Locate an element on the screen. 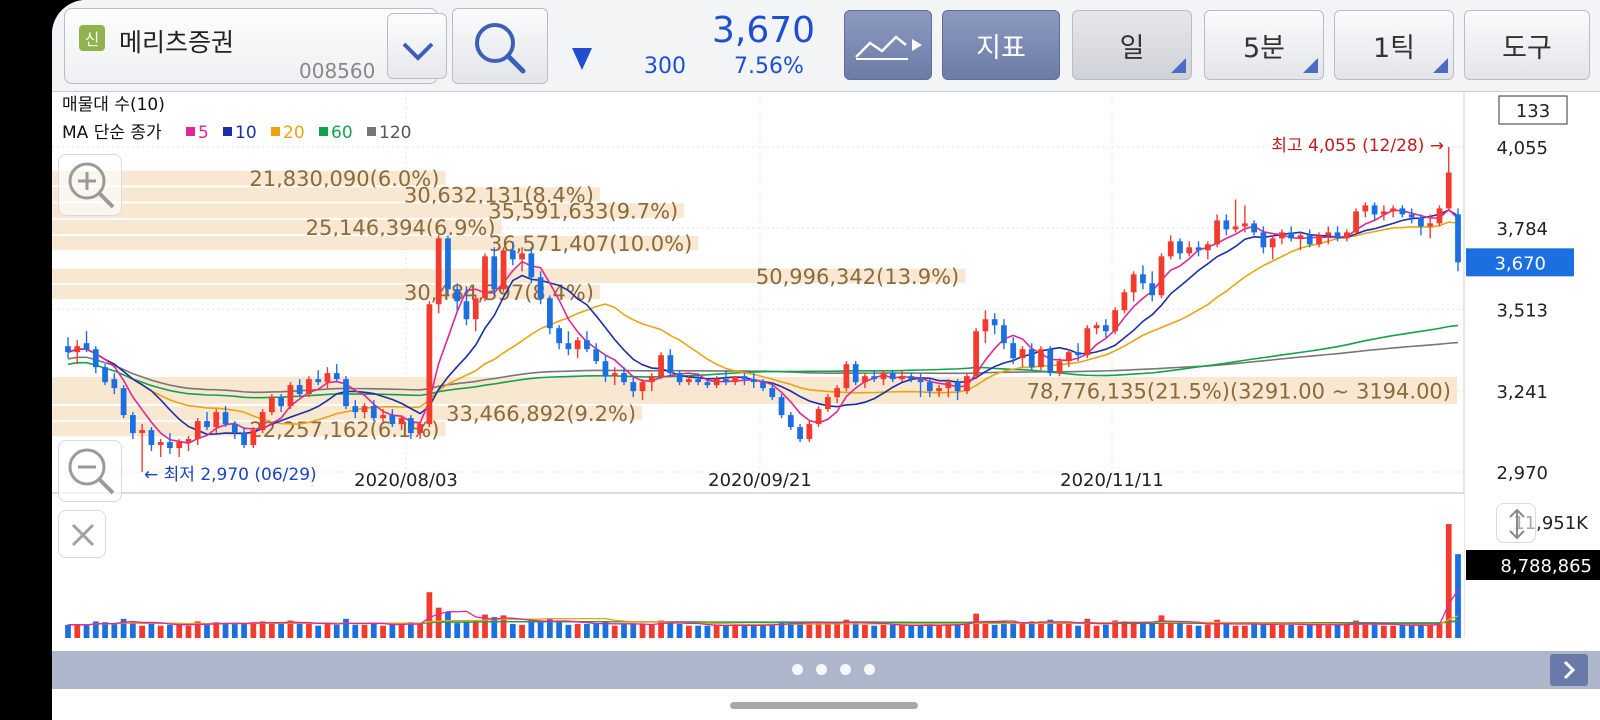 Image resolution: width=1600 pixels, height=720 pixels. chart-type-button is located at coordinates (888, 45).